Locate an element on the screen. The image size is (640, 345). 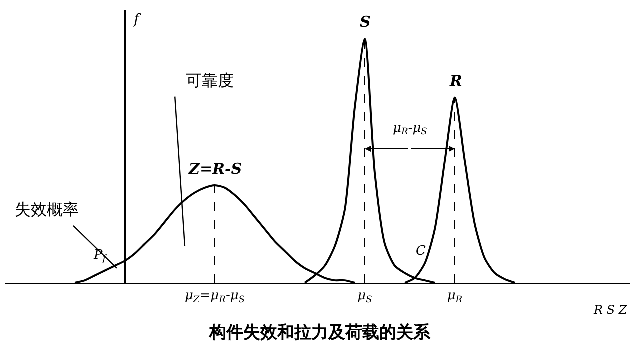
annotation: μ$_{R}$-μ$_{S}$ is located at coordinates (410, 129).